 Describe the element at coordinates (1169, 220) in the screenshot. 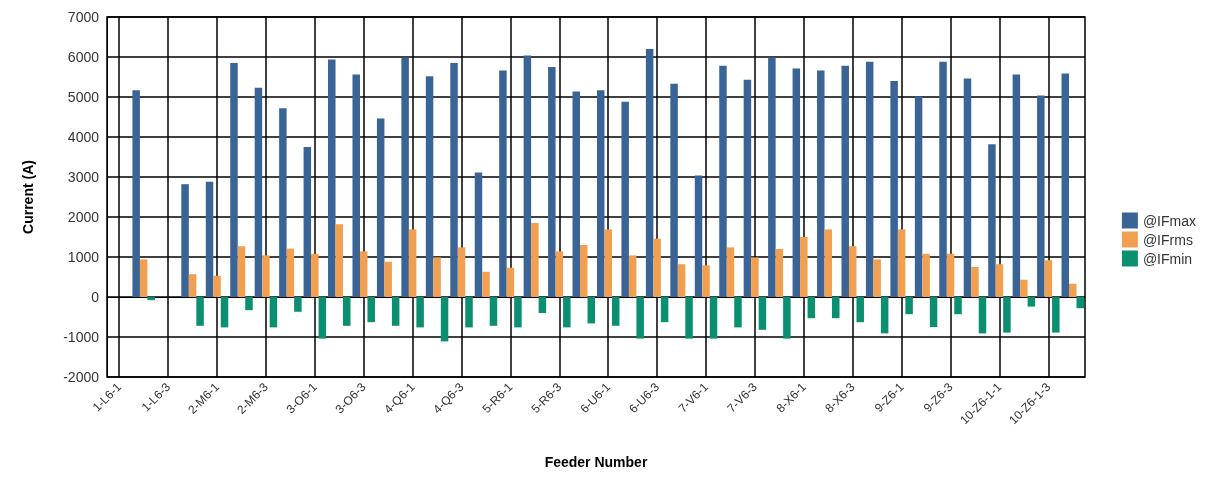

I see `legend-label: @IFmax` at that location.